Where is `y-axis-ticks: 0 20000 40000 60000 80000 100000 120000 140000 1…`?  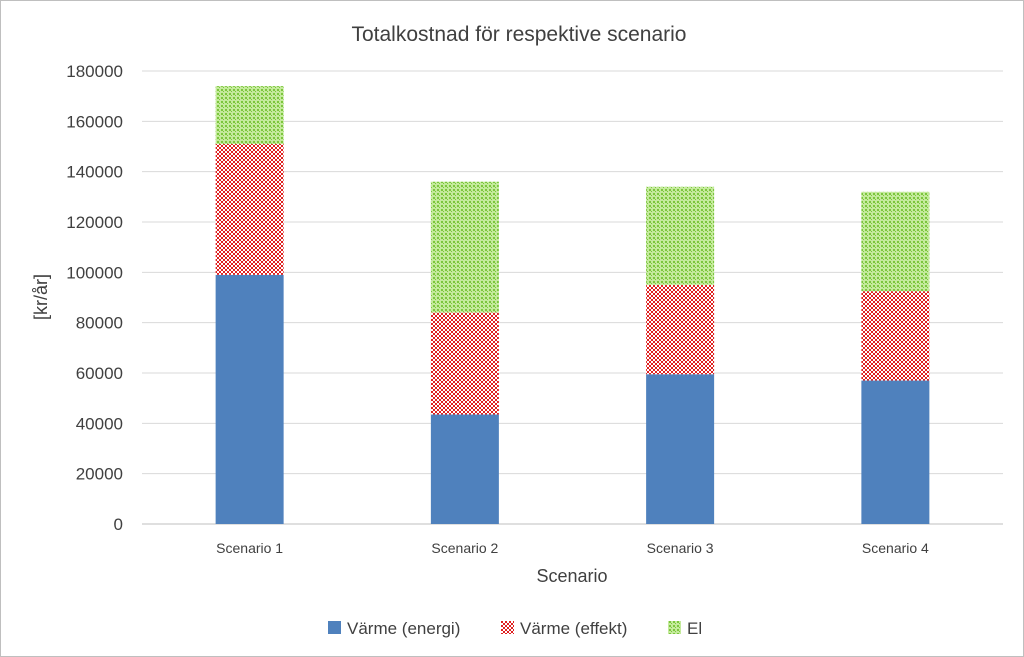 y-axis-ticks: 0 20000 40000 60000 80000 100000 120000 140000 1… is located at coordinates (94, 298).